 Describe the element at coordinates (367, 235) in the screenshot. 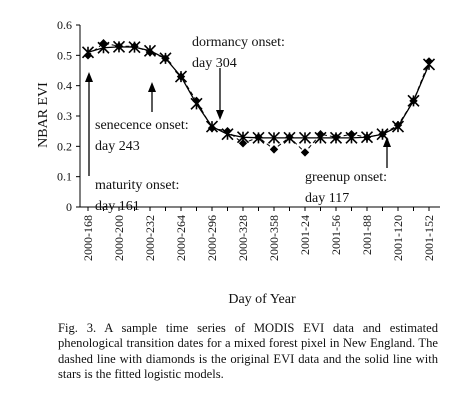

I see `x-tick-label: 2001-88` at that location.